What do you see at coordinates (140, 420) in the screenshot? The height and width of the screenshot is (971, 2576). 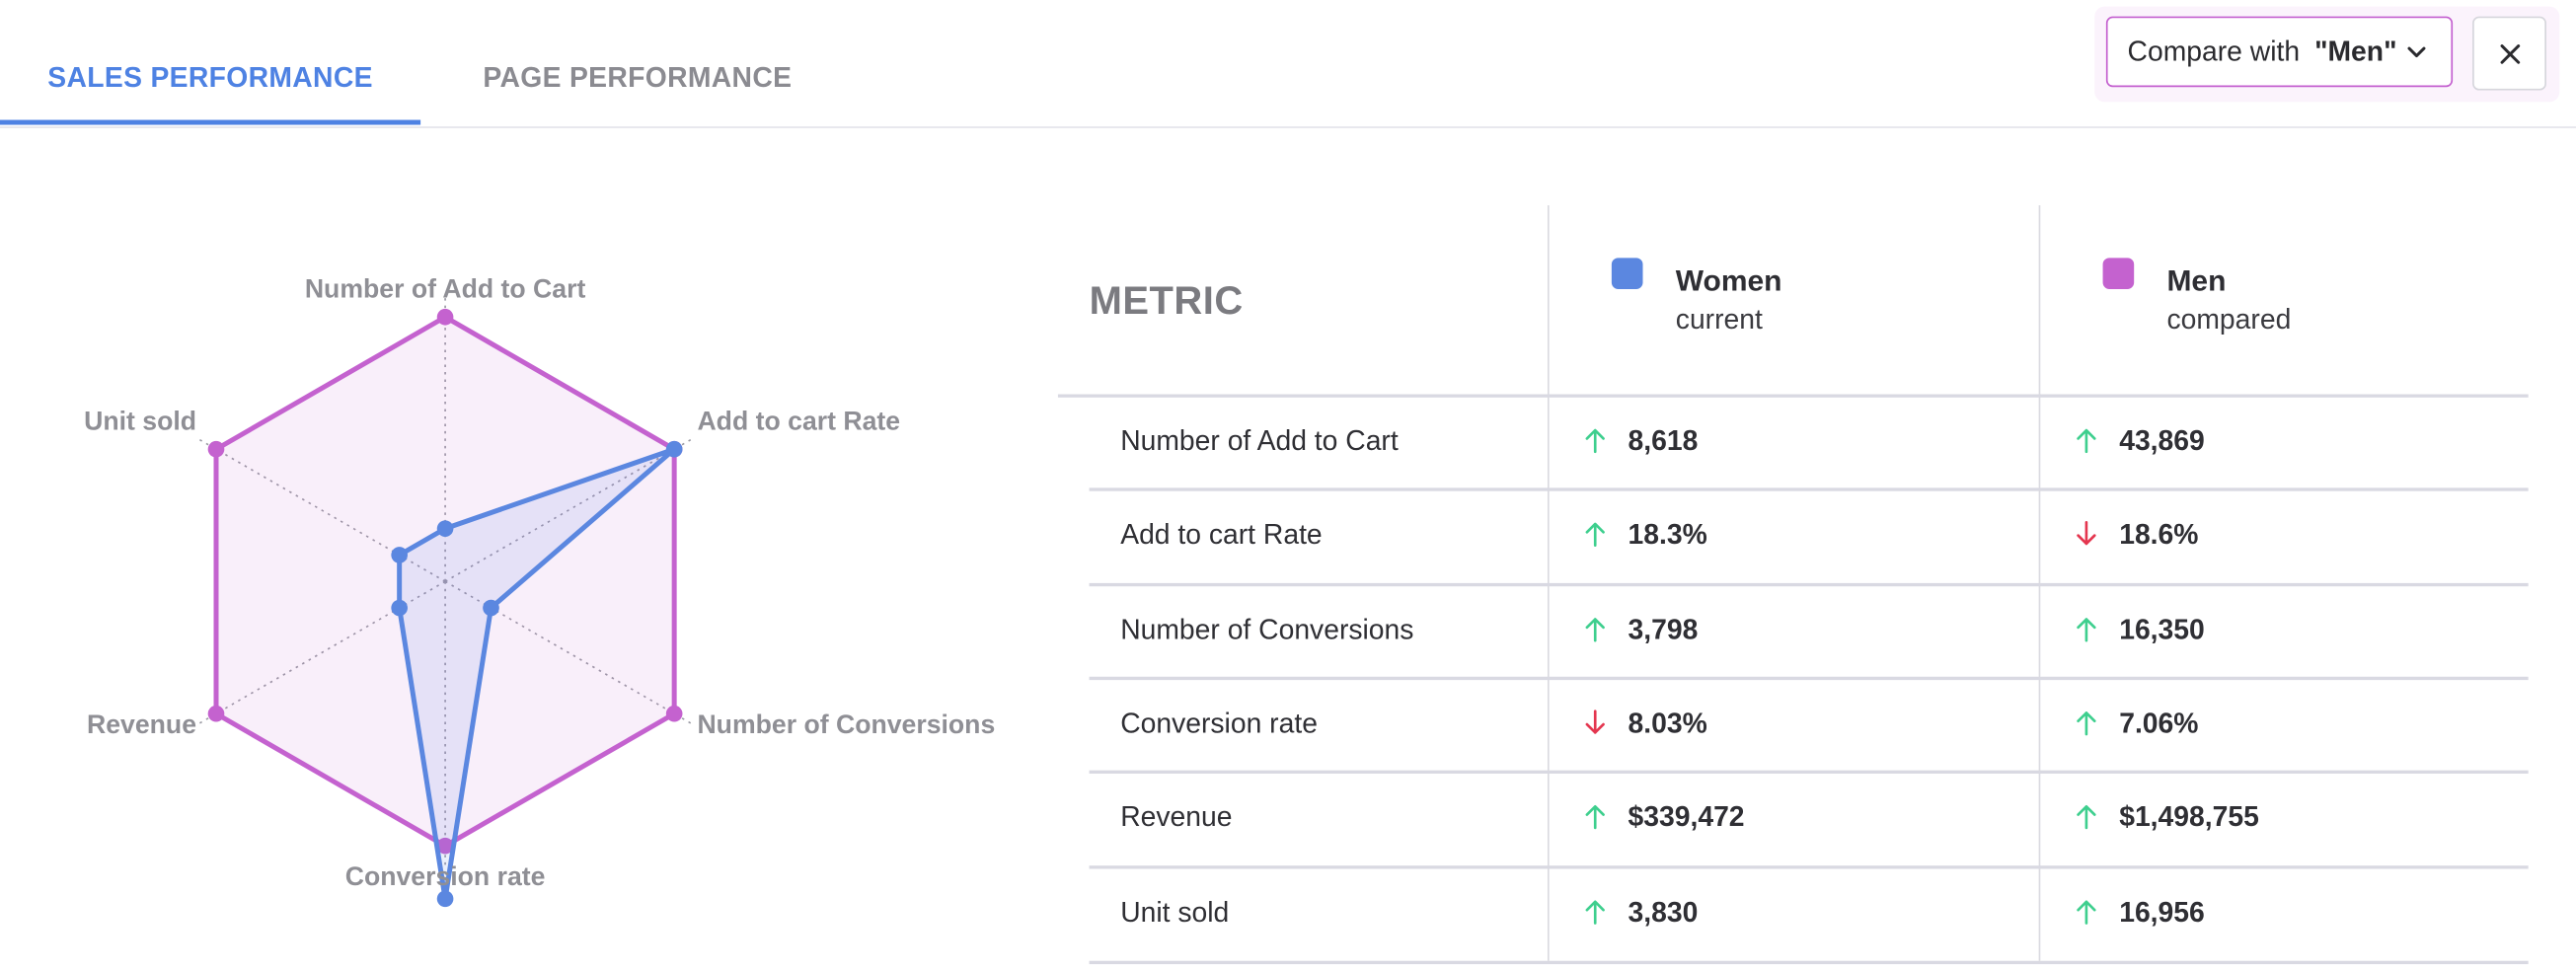 I see `radar-axis-label: Unit sold` at bounding box center [140, 420].